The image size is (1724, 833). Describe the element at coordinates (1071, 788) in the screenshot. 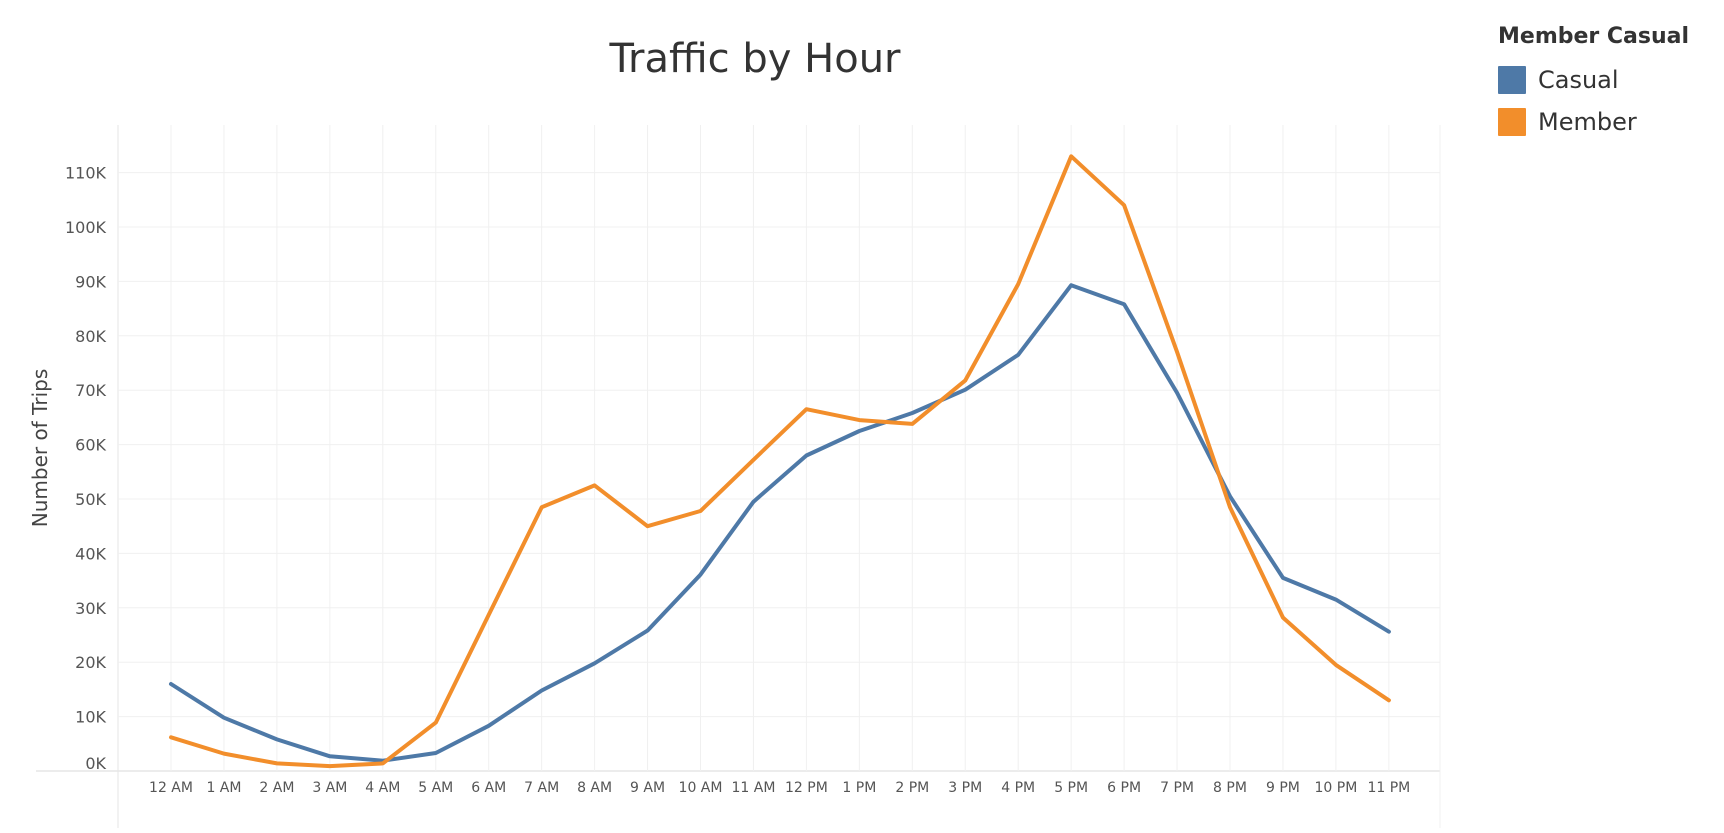

I see `x-tick-label: 5 PM` at that location.